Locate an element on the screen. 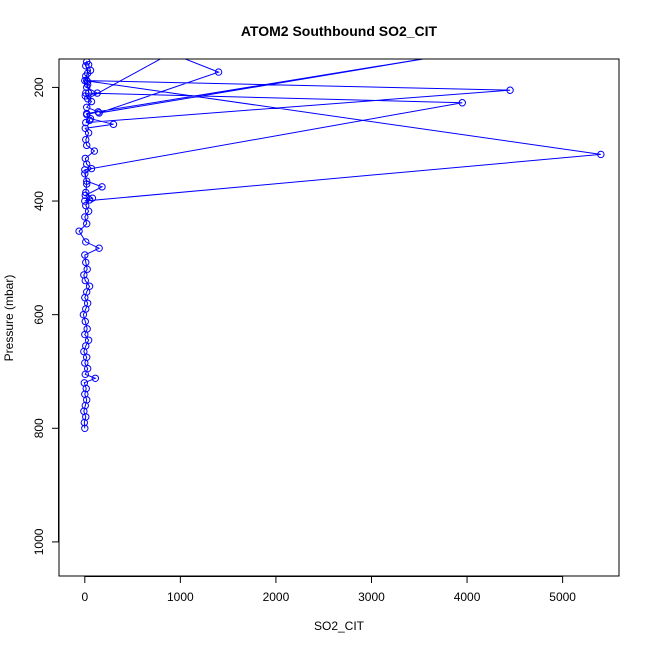  x-axis-label: SO2_CIT is located at coordinates (339, 626).